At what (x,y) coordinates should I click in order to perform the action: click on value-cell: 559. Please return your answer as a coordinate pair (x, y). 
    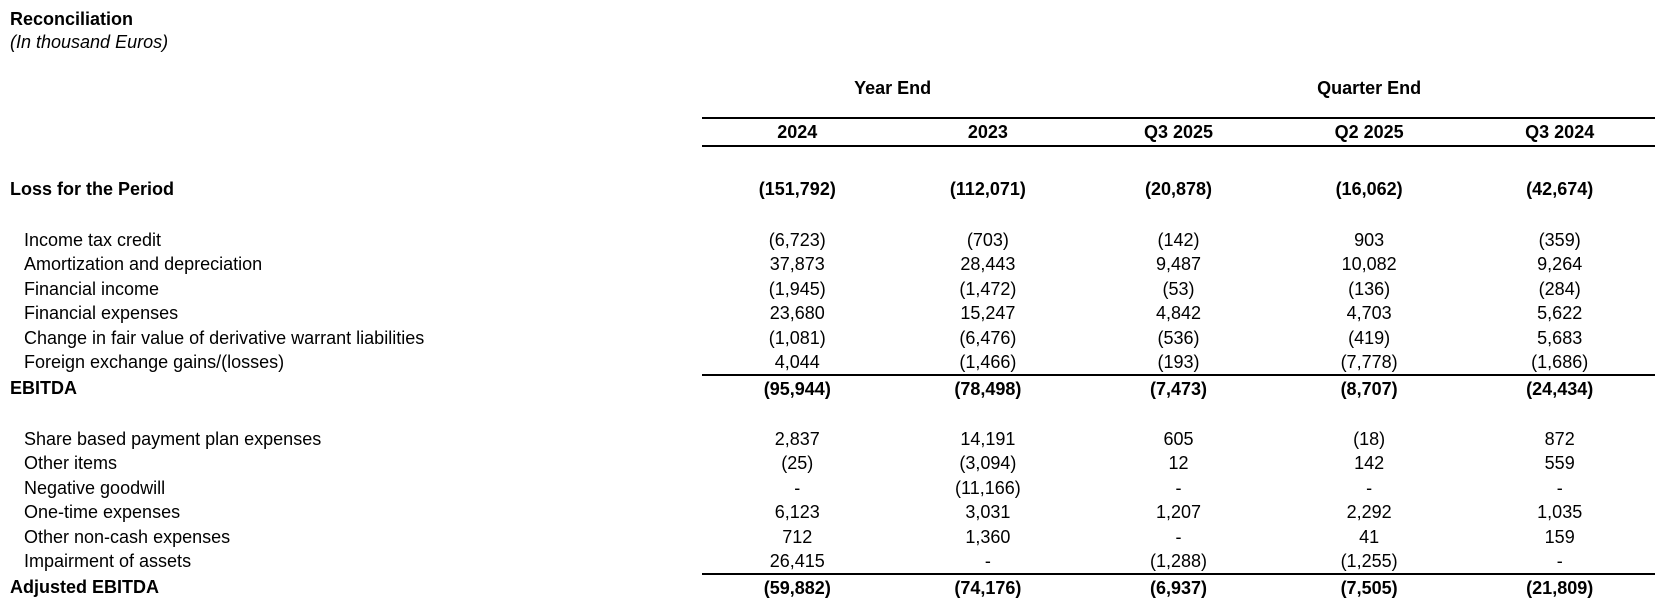
    Looking at the image, I should click on (1559, 463).